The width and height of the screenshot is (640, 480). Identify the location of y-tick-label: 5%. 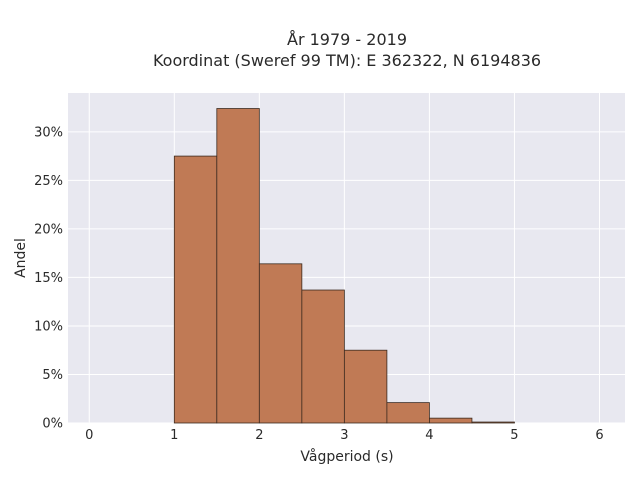
(52, 375).